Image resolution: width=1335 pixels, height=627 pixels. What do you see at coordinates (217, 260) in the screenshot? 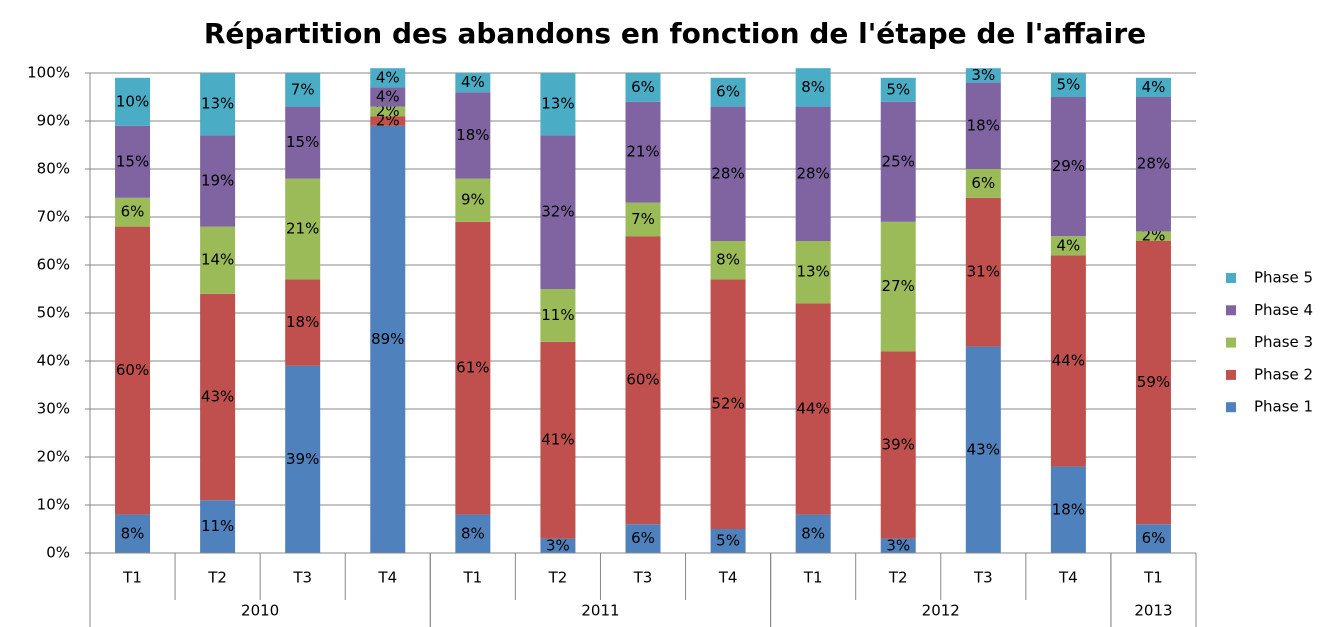
I see `data-label: 14%` at bounding box center [217, 260].